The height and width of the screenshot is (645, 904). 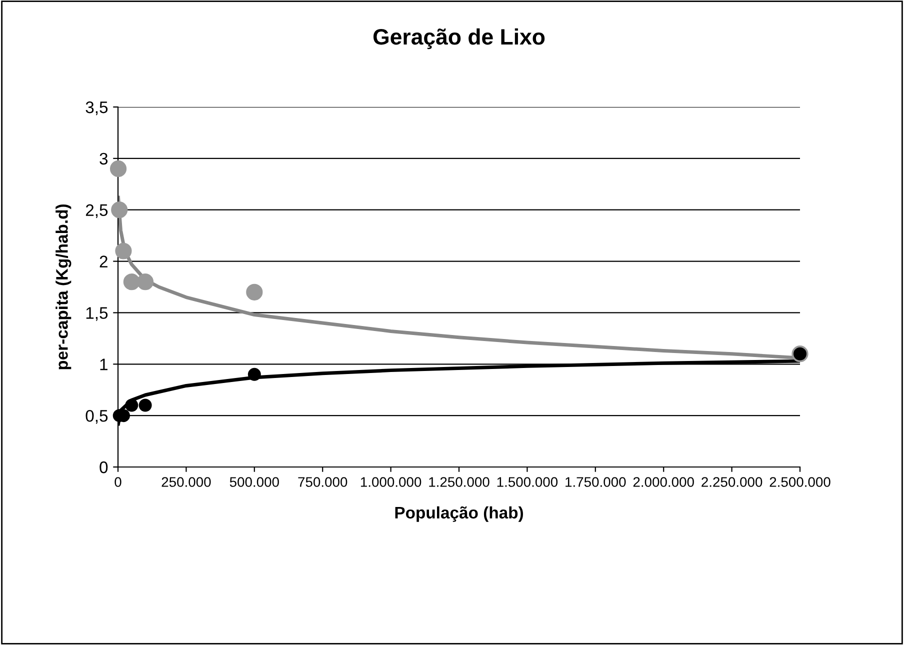 I want to click on y-tick-label: 2, so click(x=104, y=262).